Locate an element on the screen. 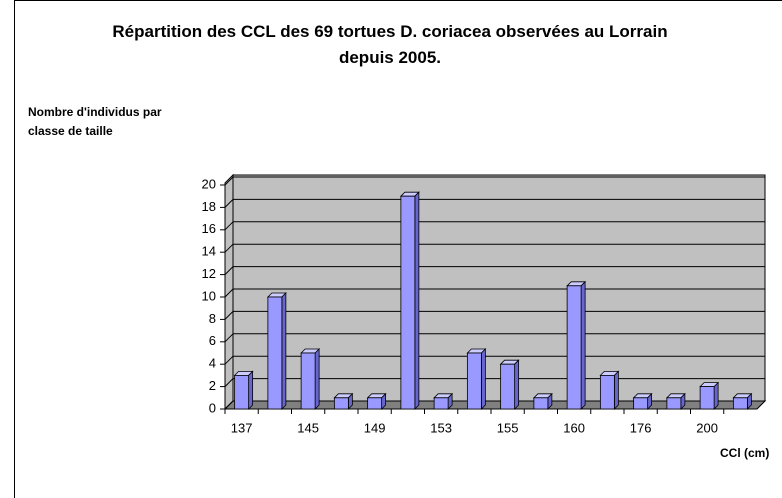 This screenshot has width=782, height=498. y-tick-label: 18 is located at coordinates (209, 206).